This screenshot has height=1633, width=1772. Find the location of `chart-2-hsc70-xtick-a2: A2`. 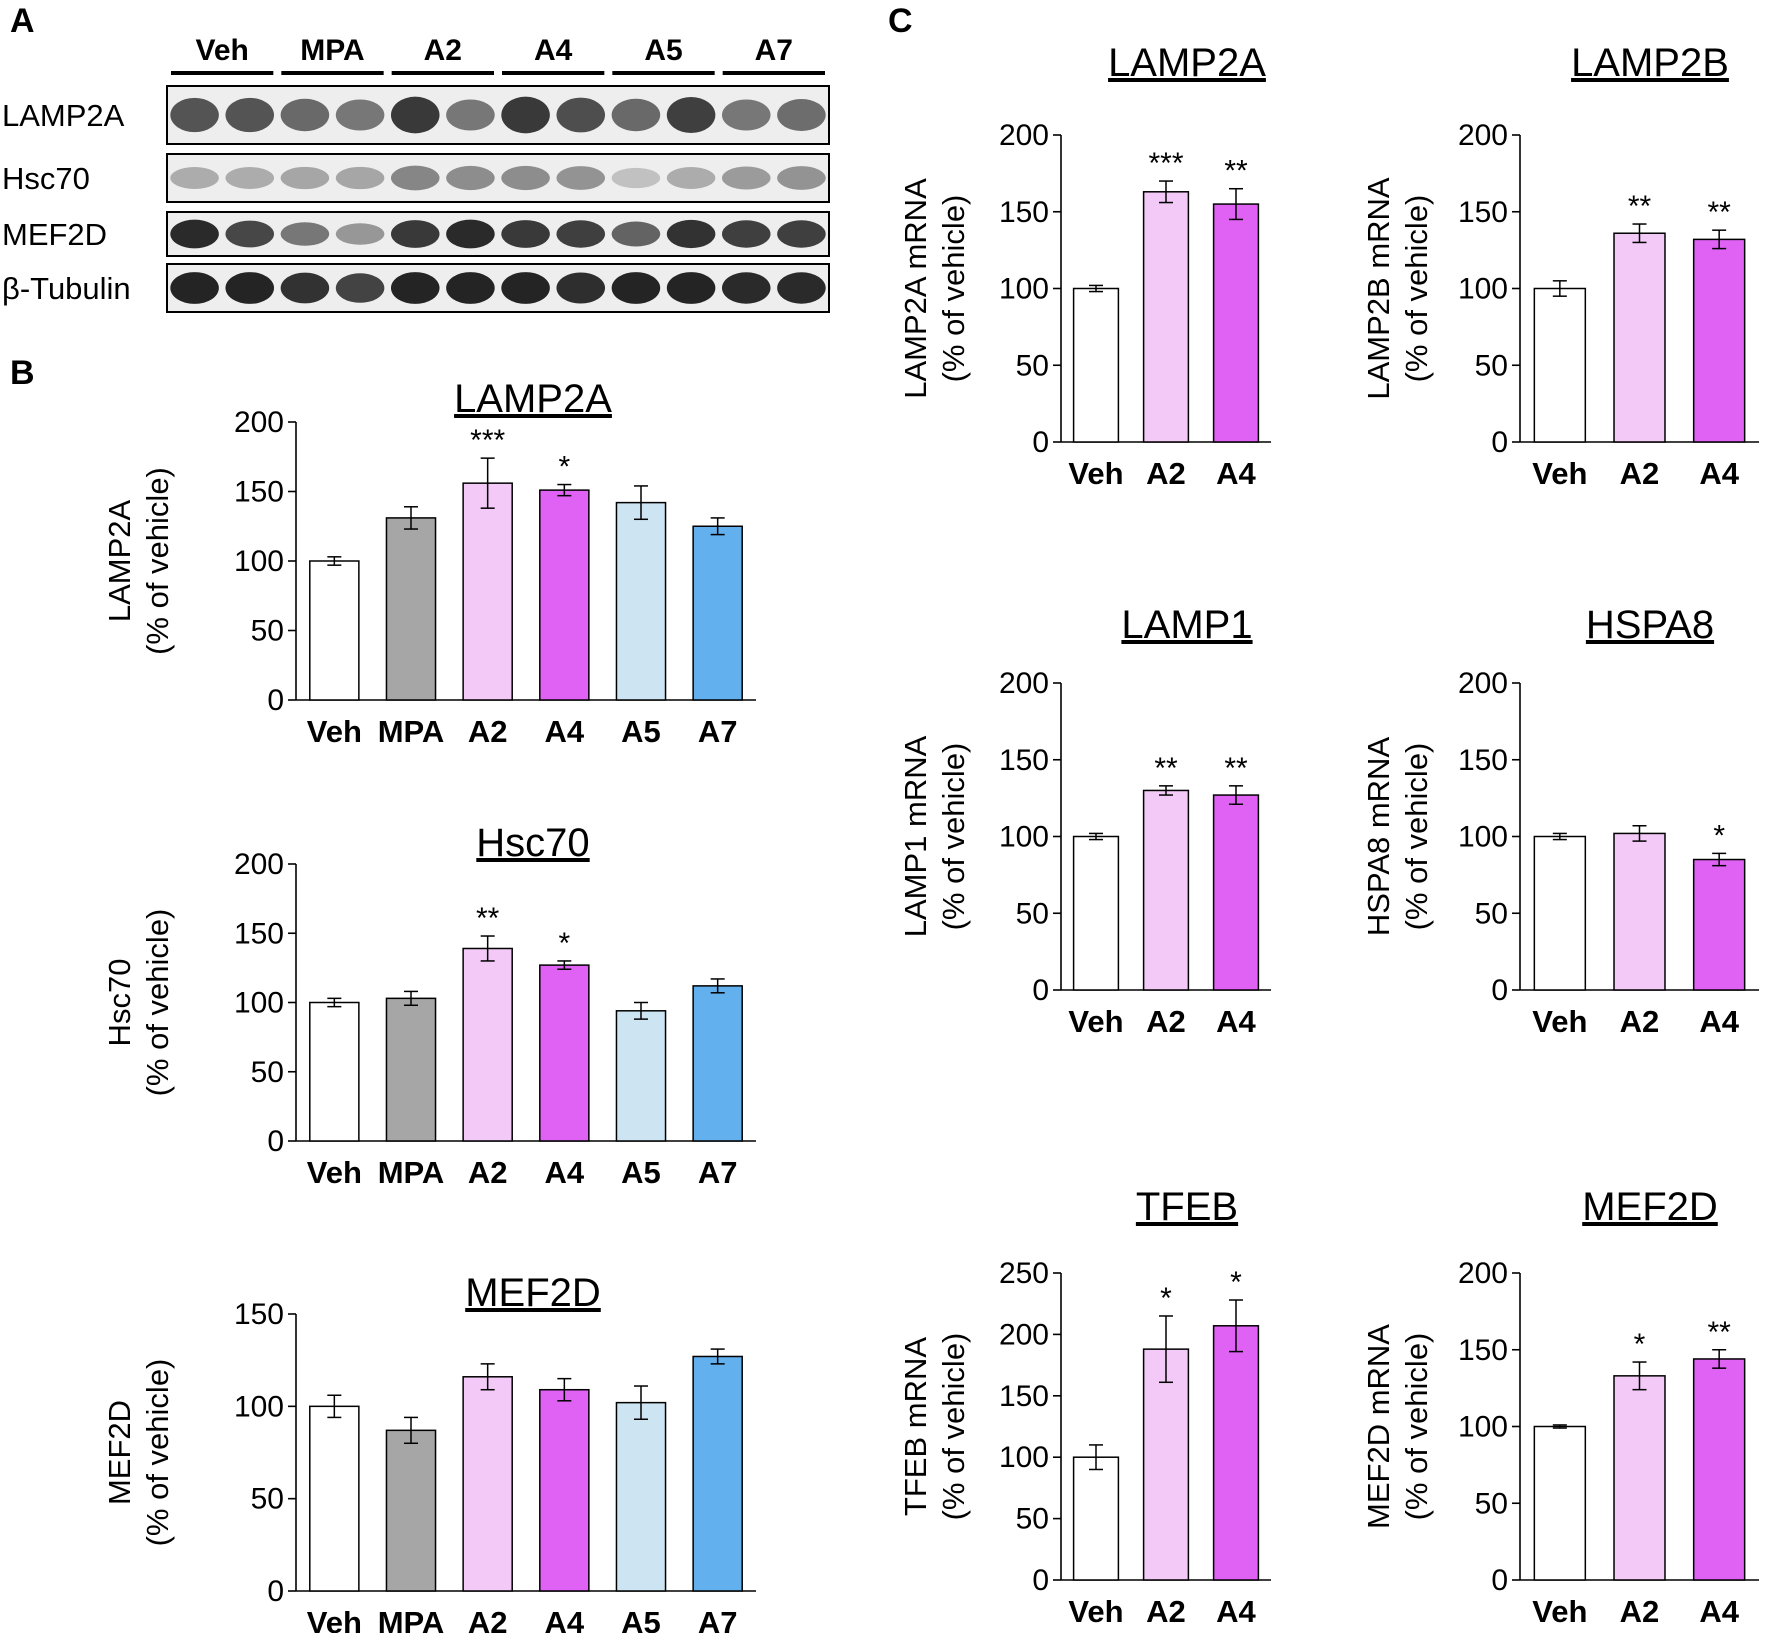

chart-2-hsc70-xtick-a2: A2 is located at coordinates (488, 1172).